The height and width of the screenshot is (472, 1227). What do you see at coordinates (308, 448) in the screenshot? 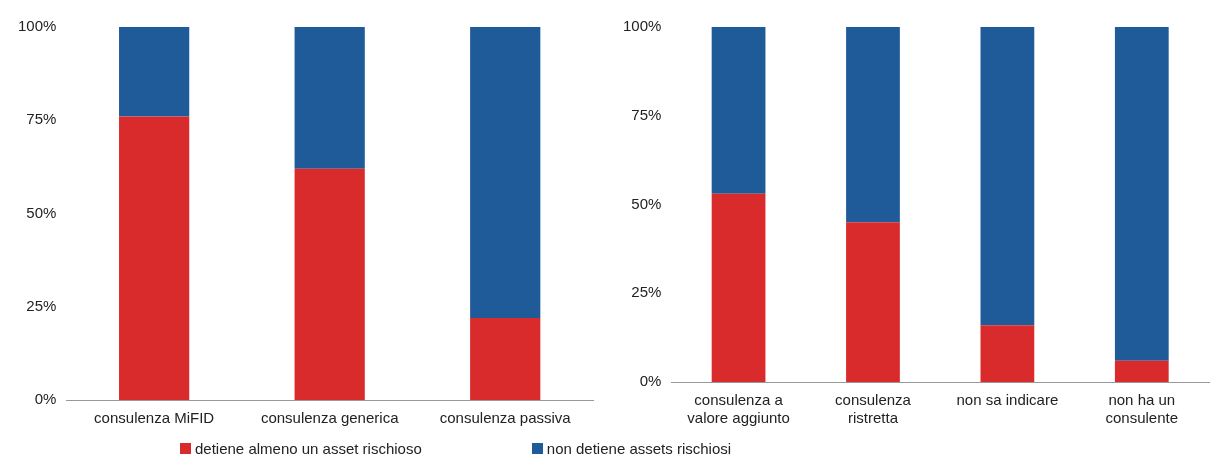
I see `legend-label: detiene almeno un asset rischioso` at bounding box center [308, 448].